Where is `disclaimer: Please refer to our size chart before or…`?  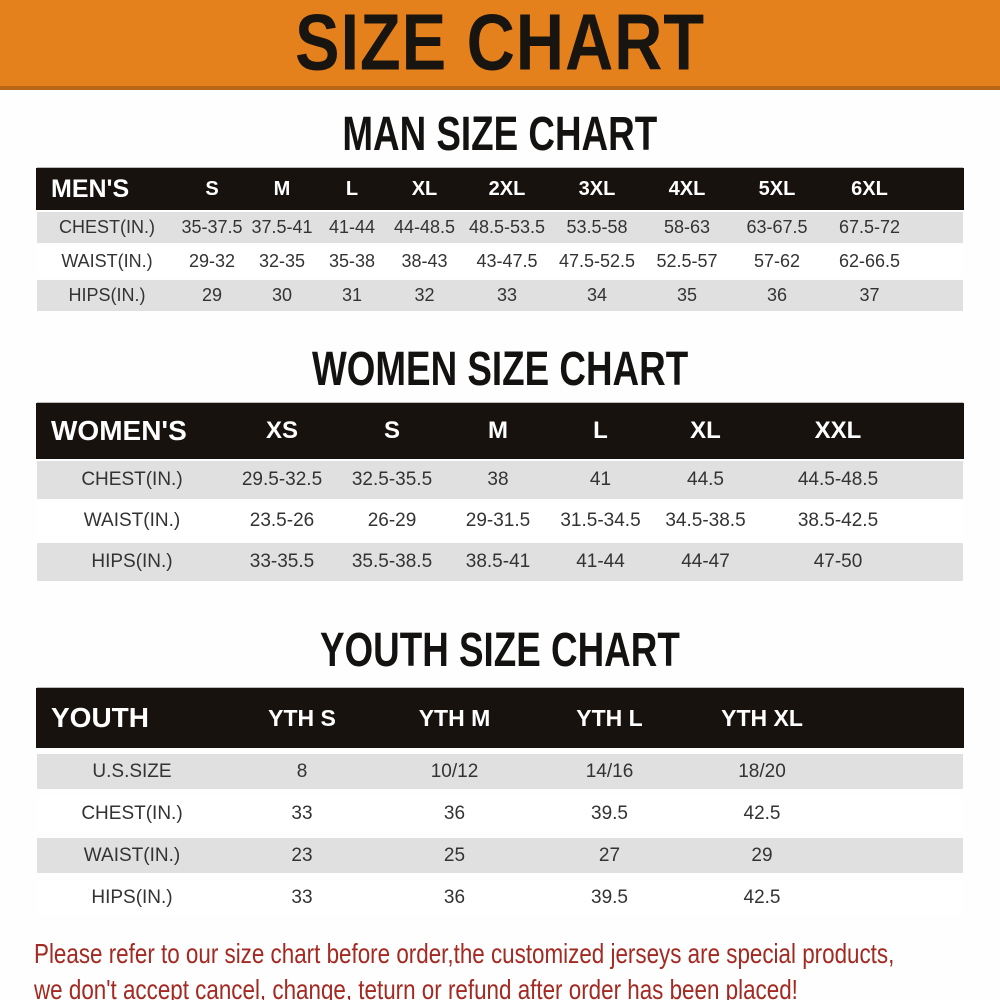
disclaimer: Please refer to our size chart before or… is located at coordinates (517, 968).